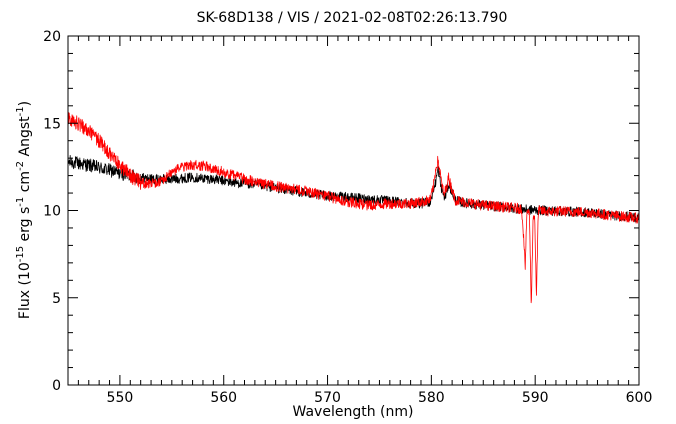  I want to click on y-tick-label: 10, so click(52, 212).